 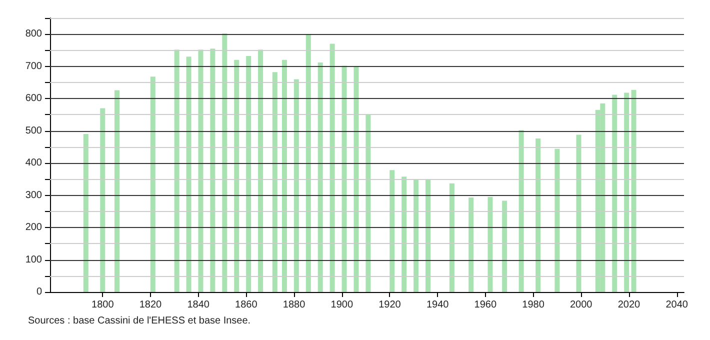 What do you see at coordinates (103, 305) in the screenshot?
I see `x-tick-label: 1800` at bounding box center [103, 305].